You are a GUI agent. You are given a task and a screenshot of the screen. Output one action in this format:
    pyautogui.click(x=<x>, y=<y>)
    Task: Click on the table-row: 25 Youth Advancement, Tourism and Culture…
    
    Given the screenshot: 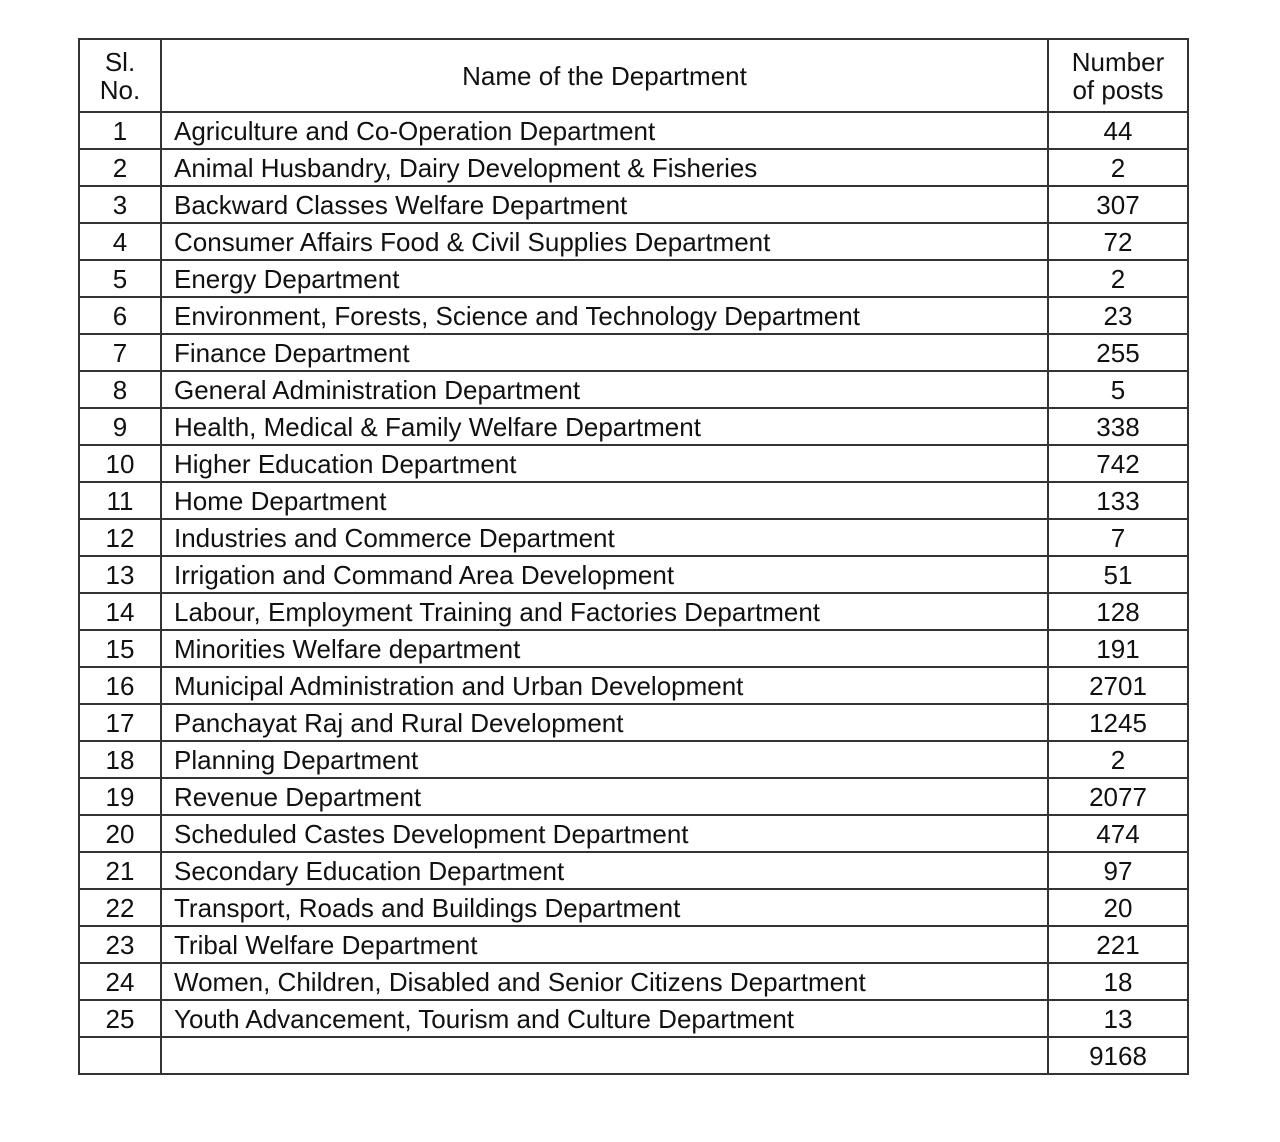 What is the action you would take?
    pyautogui.click(x=633, y=1018)
    